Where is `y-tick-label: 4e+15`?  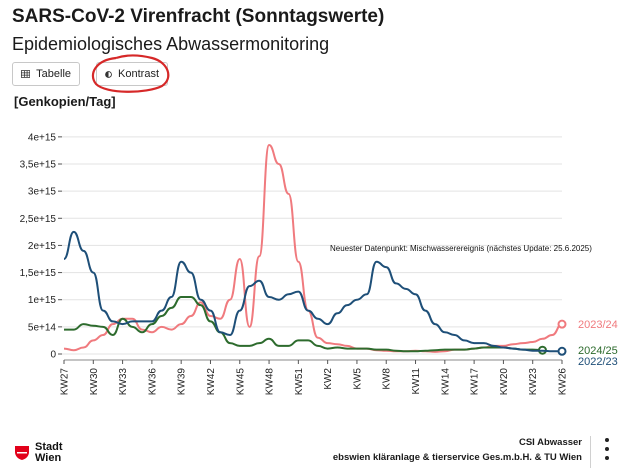 y-tick-label: 4e+15 is located at coordinates (42, 137).